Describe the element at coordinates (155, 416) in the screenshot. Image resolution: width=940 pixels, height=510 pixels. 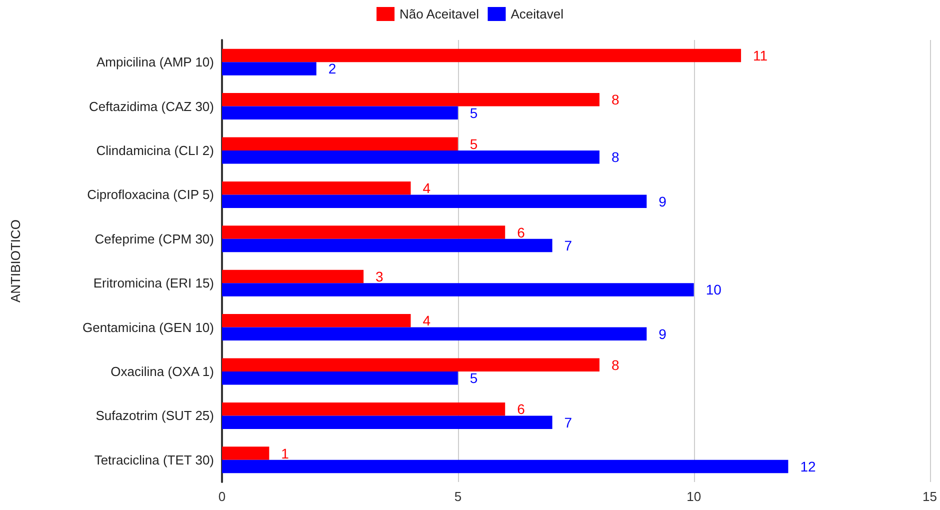
I see `y-tick-label: Sufazotrim (SUT 25)` at that location.